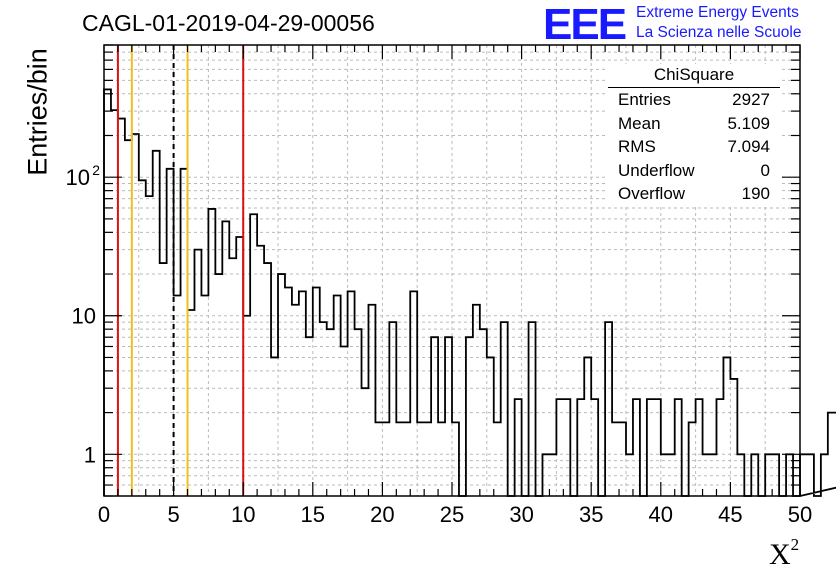 This screenshot has width=836, height=572. I want to click on x-tick-label: 30, so click(521, 514).